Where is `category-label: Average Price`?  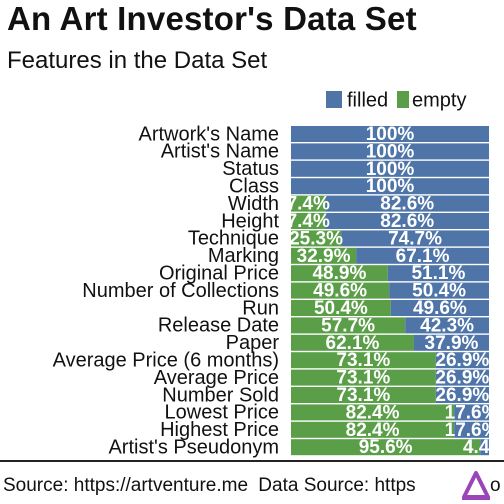
category-label: Average Price is located at coordinates (216, 378).